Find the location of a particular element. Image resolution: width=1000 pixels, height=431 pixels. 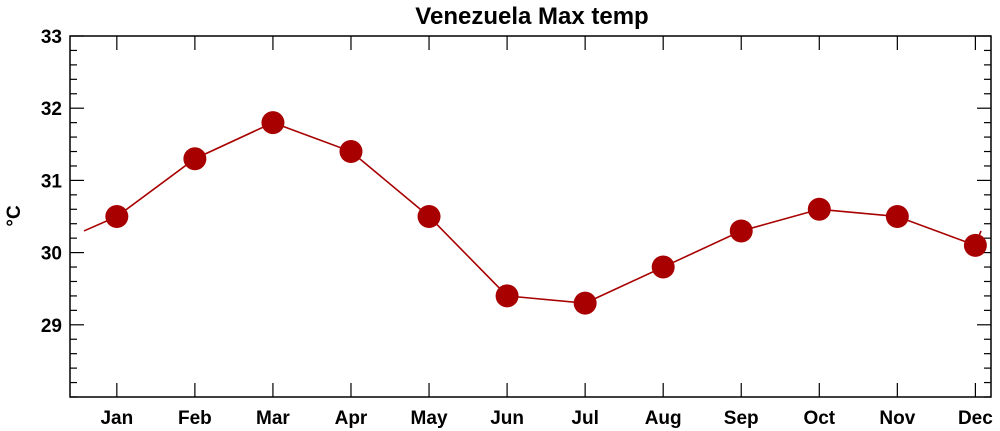

x-tick-label-aug: Aug is located at coordinates (663, 418).